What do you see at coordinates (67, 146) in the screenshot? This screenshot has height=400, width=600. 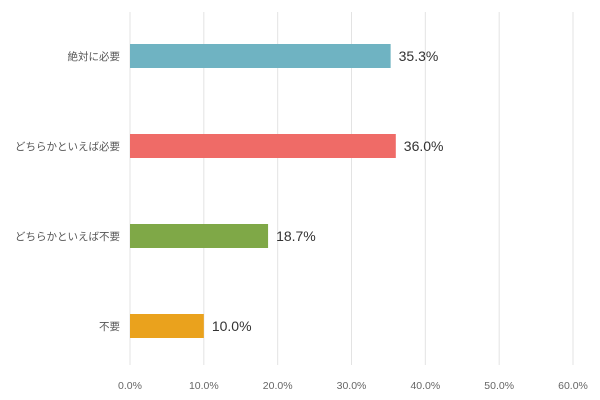 I see `category-label: どちらかといえば必要` at bounding box center [67, 146].